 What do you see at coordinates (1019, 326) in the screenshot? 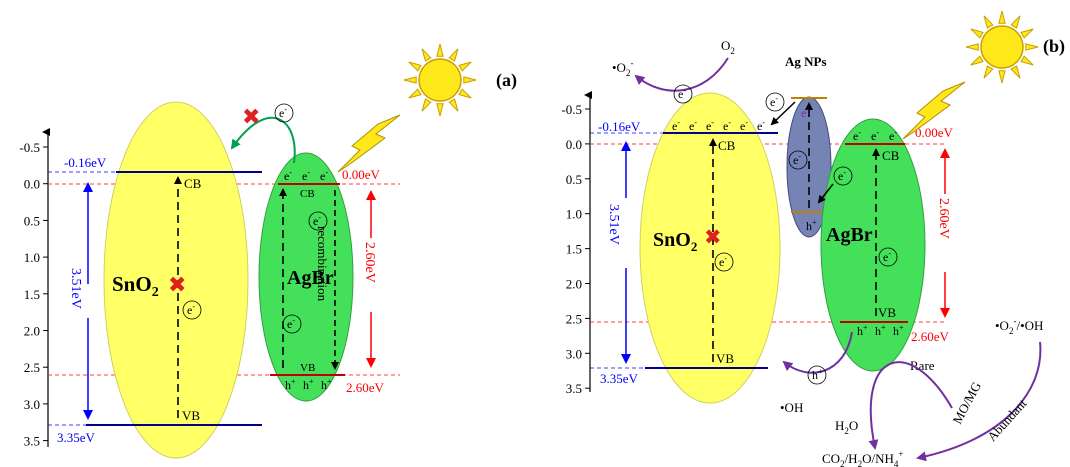
I see `b-radicals-label: •O2-/•OH` at bounding box center [1019, 326].